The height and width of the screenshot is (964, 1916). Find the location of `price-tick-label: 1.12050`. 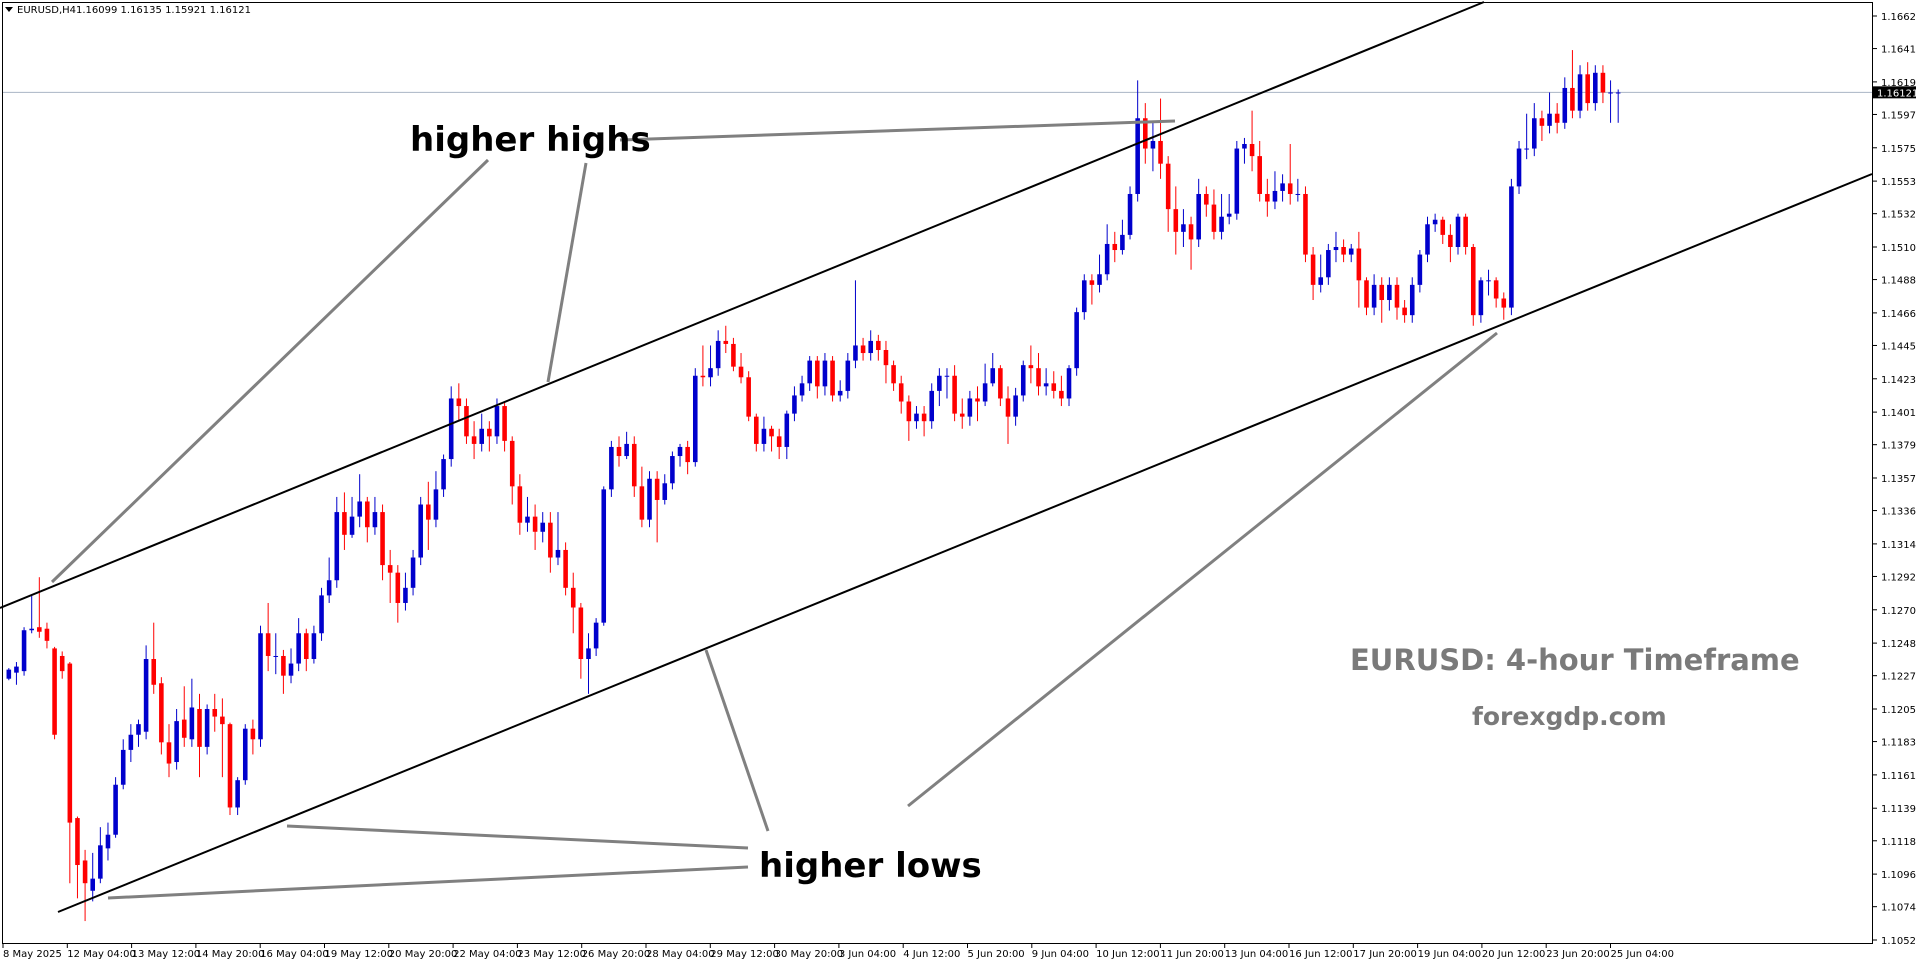

price-tick-label: 1.12050 is located at coordinates (1898, 710).